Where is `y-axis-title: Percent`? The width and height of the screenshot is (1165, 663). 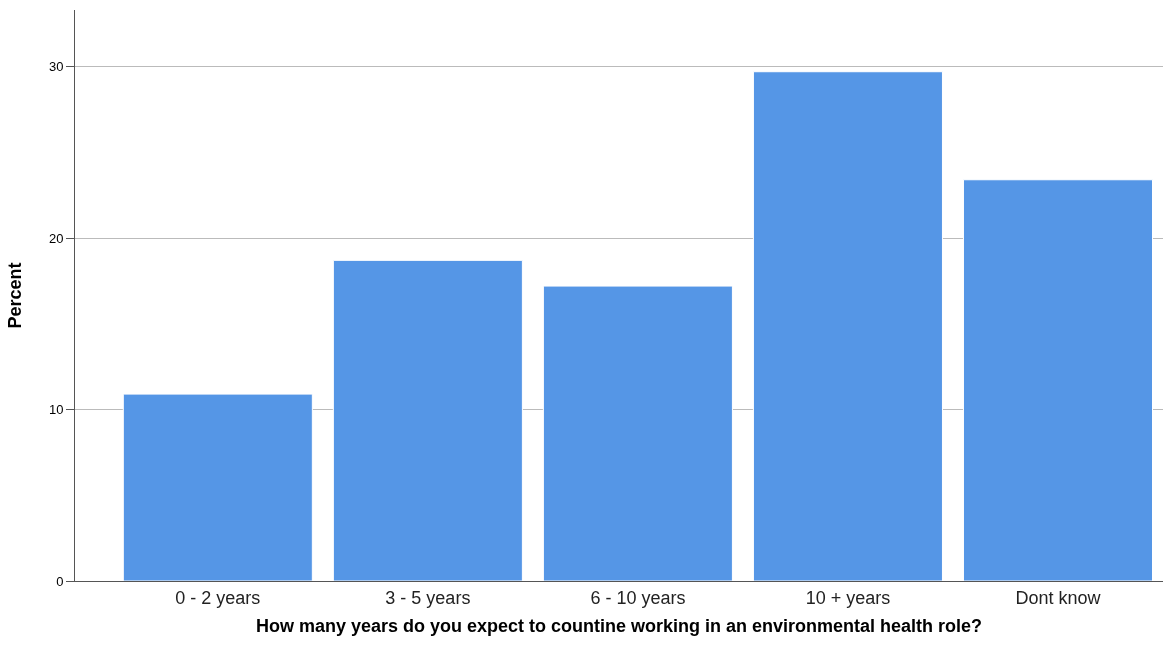
y-axis-title: Percent is located at coordinates (15, 295).